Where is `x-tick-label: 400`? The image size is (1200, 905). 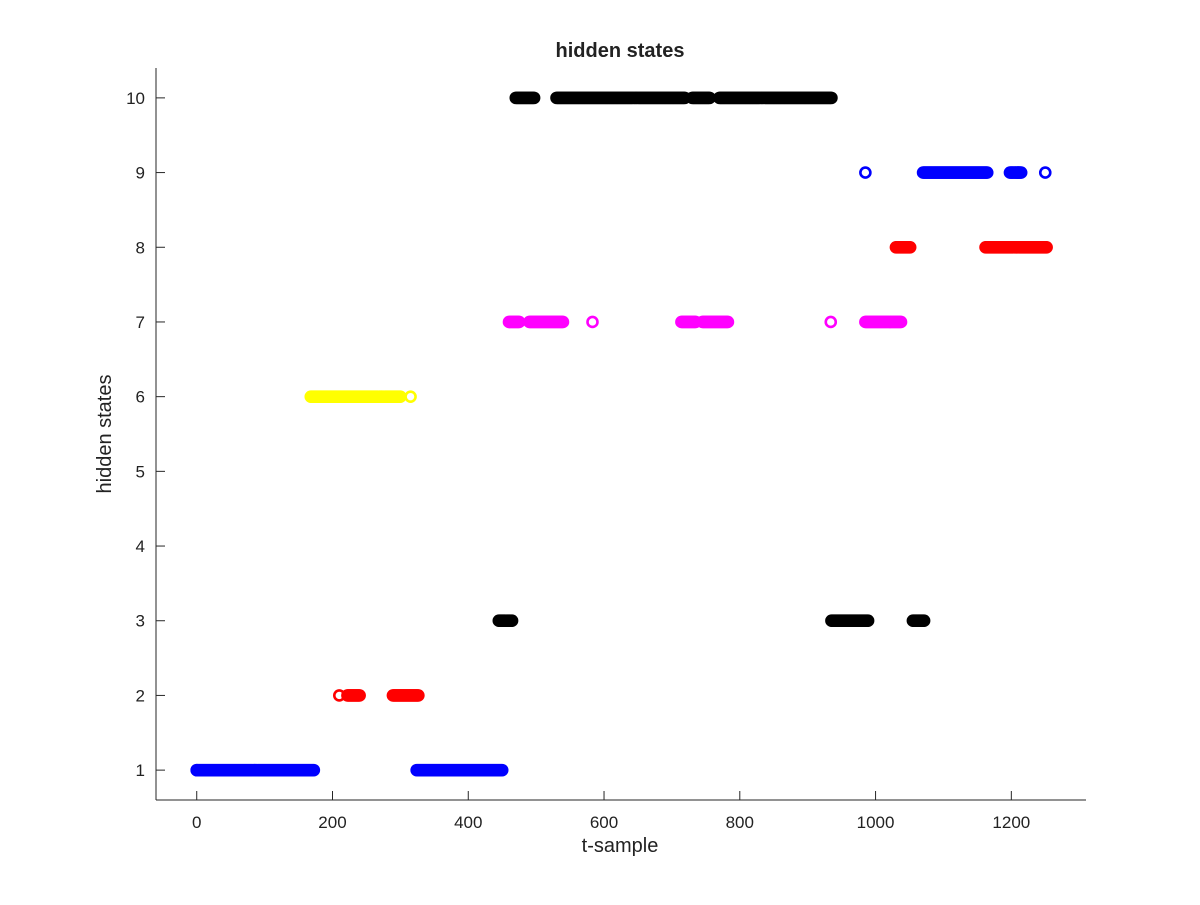 x-tick-label: 400 is located at coordinates (468, 822).